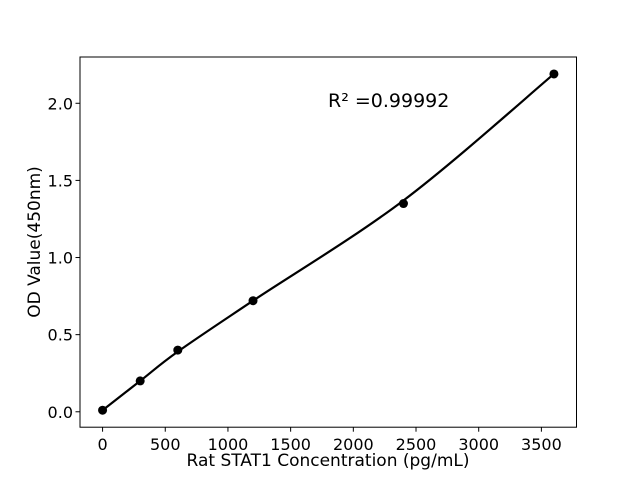 The width and height of the screenshot is (640, 480). What do you see at coordinates (290, 444) in the screenshot?
I see `x-tick-label: 1500` at bounding box center [290, 444].